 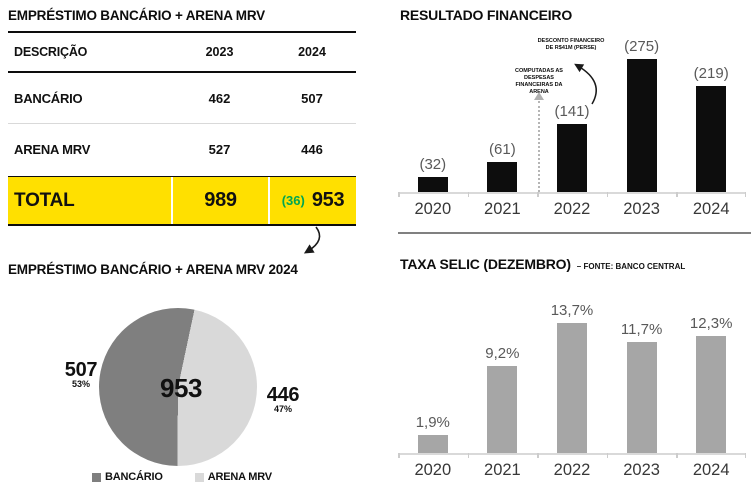 I want to click on resultado-bar-2022, so click(x=572, y=157).